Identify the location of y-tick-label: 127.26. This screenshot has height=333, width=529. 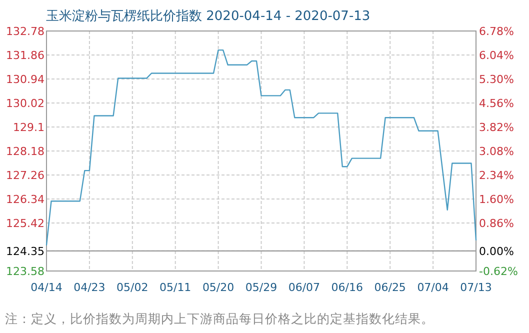
(25, 175).